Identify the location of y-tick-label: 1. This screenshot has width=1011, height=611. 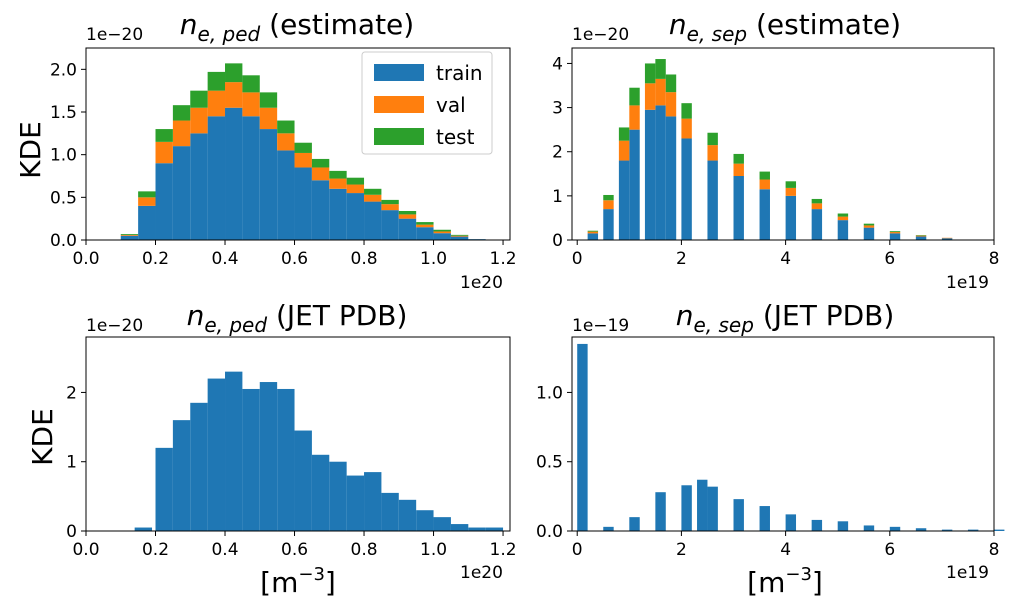
(557, 197).